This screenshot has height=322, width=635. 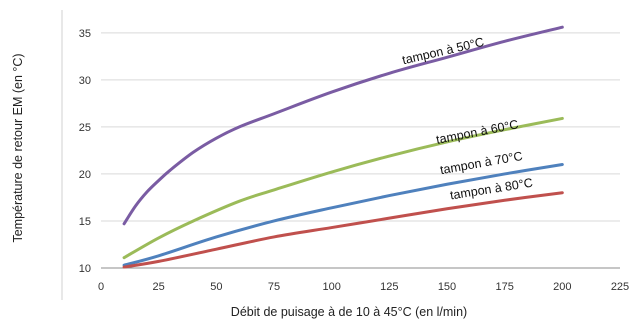 I want to click on x-tick-label: 125, so click(x=389, y=287).